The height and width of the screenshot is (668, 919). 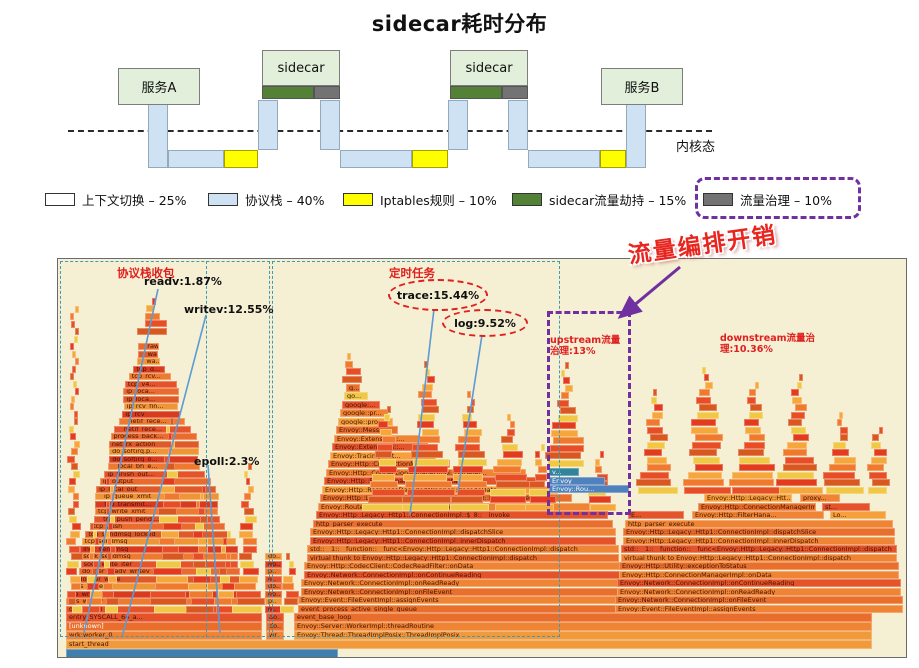 What do you see at coordinates (273, 556) in the screenshot?
I see `flame-frame: do..` at bounding box center [273, 556].